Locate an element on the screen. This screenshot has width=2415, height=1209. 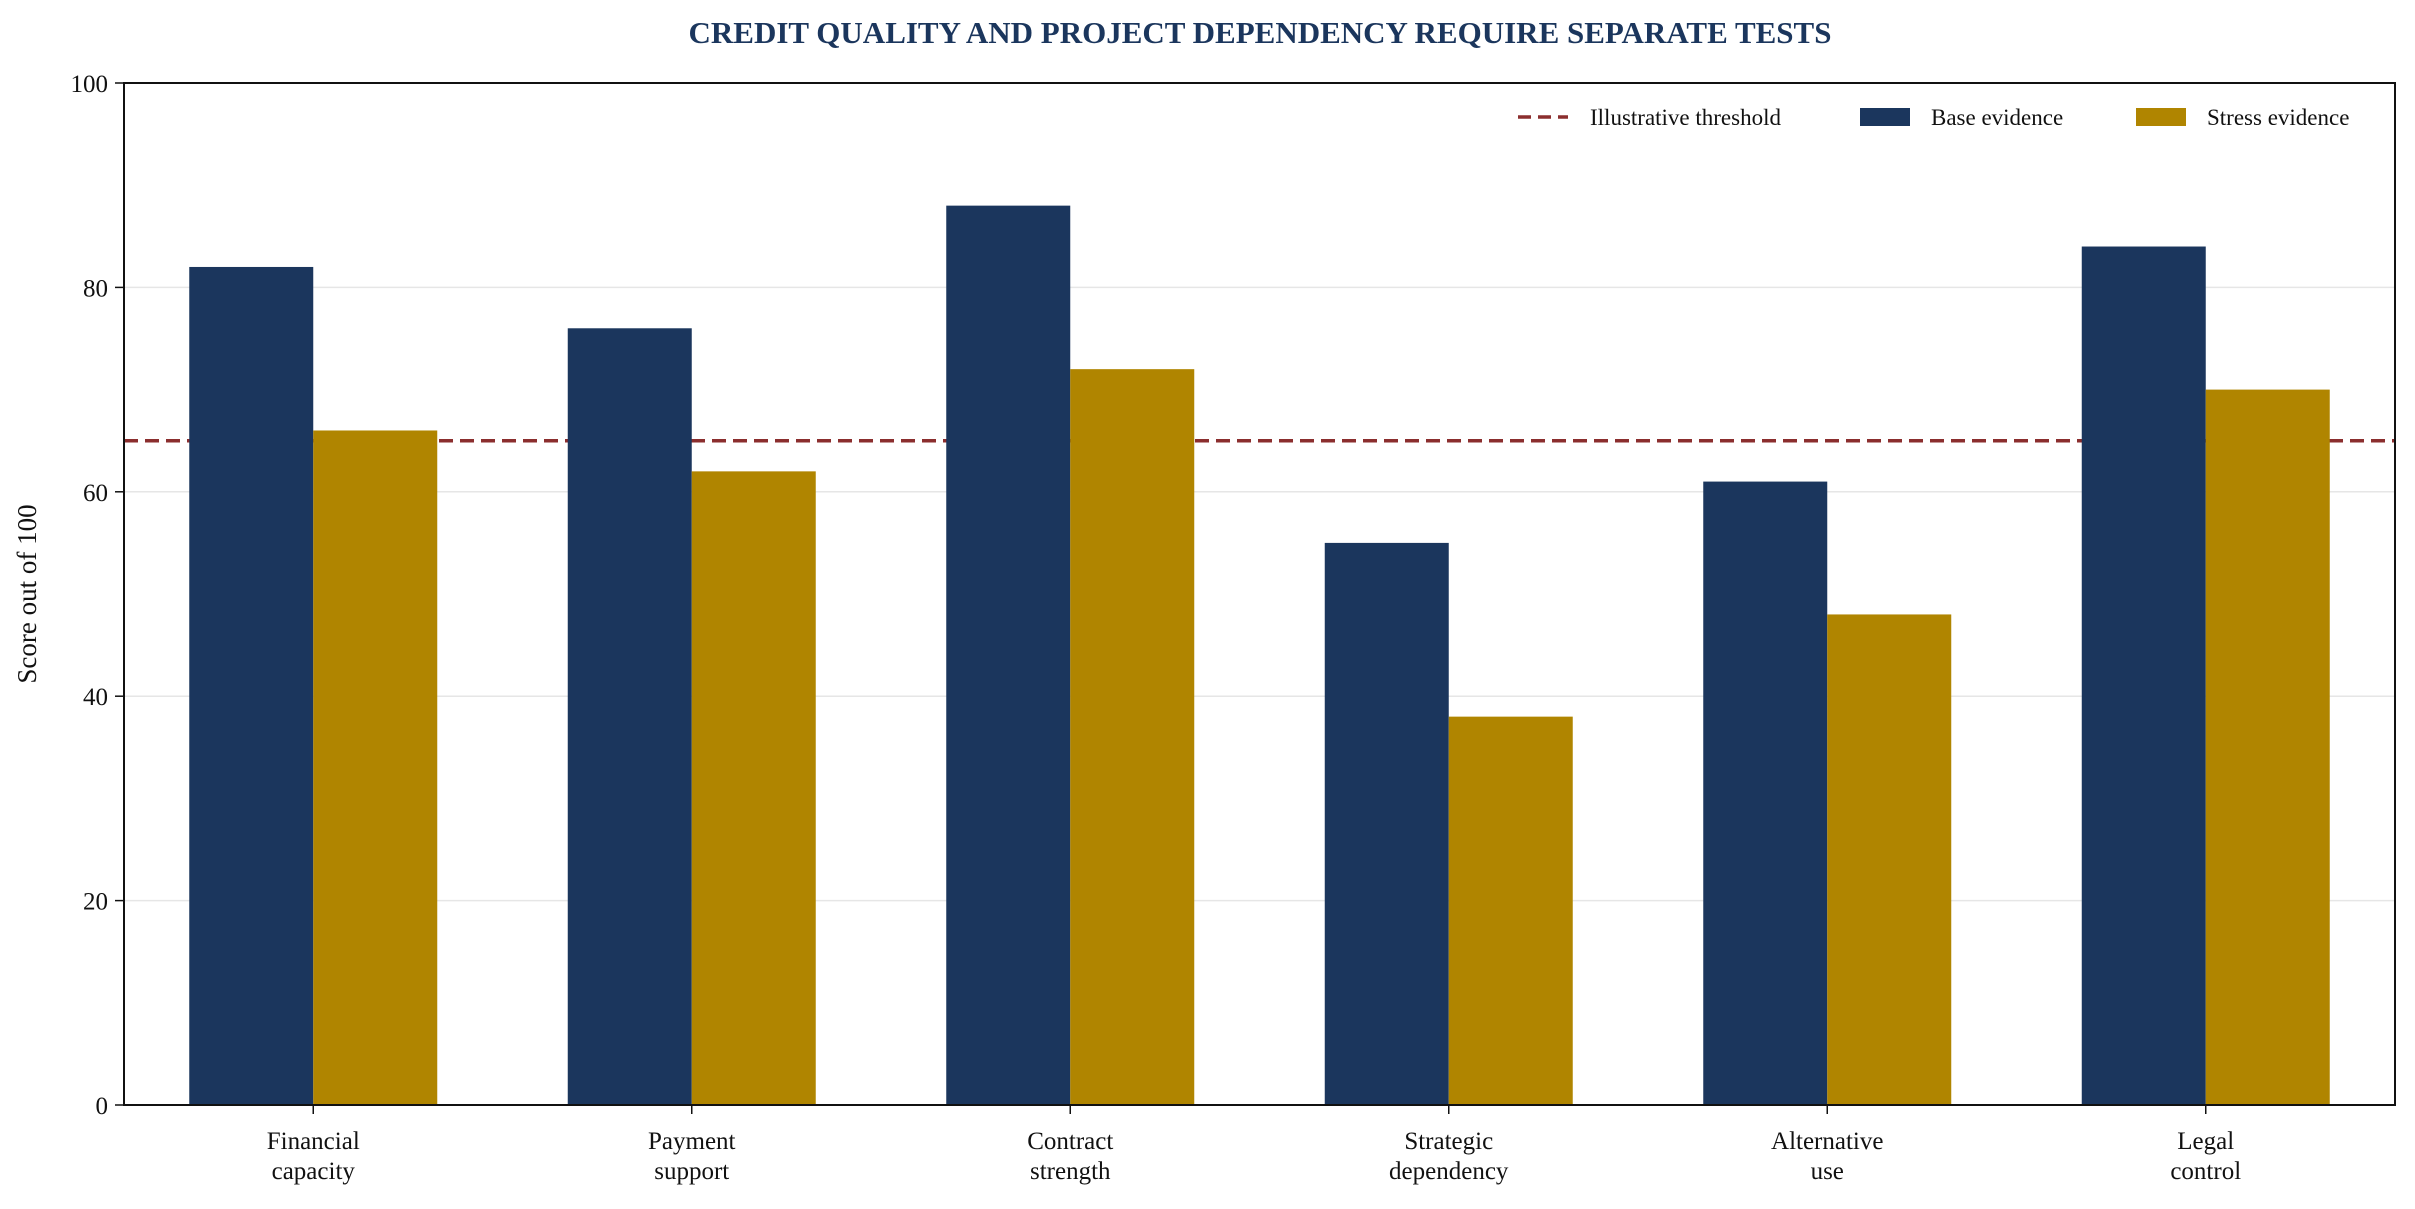
x-tick-label: Contract strength is located at coordinates (1070, 1156).